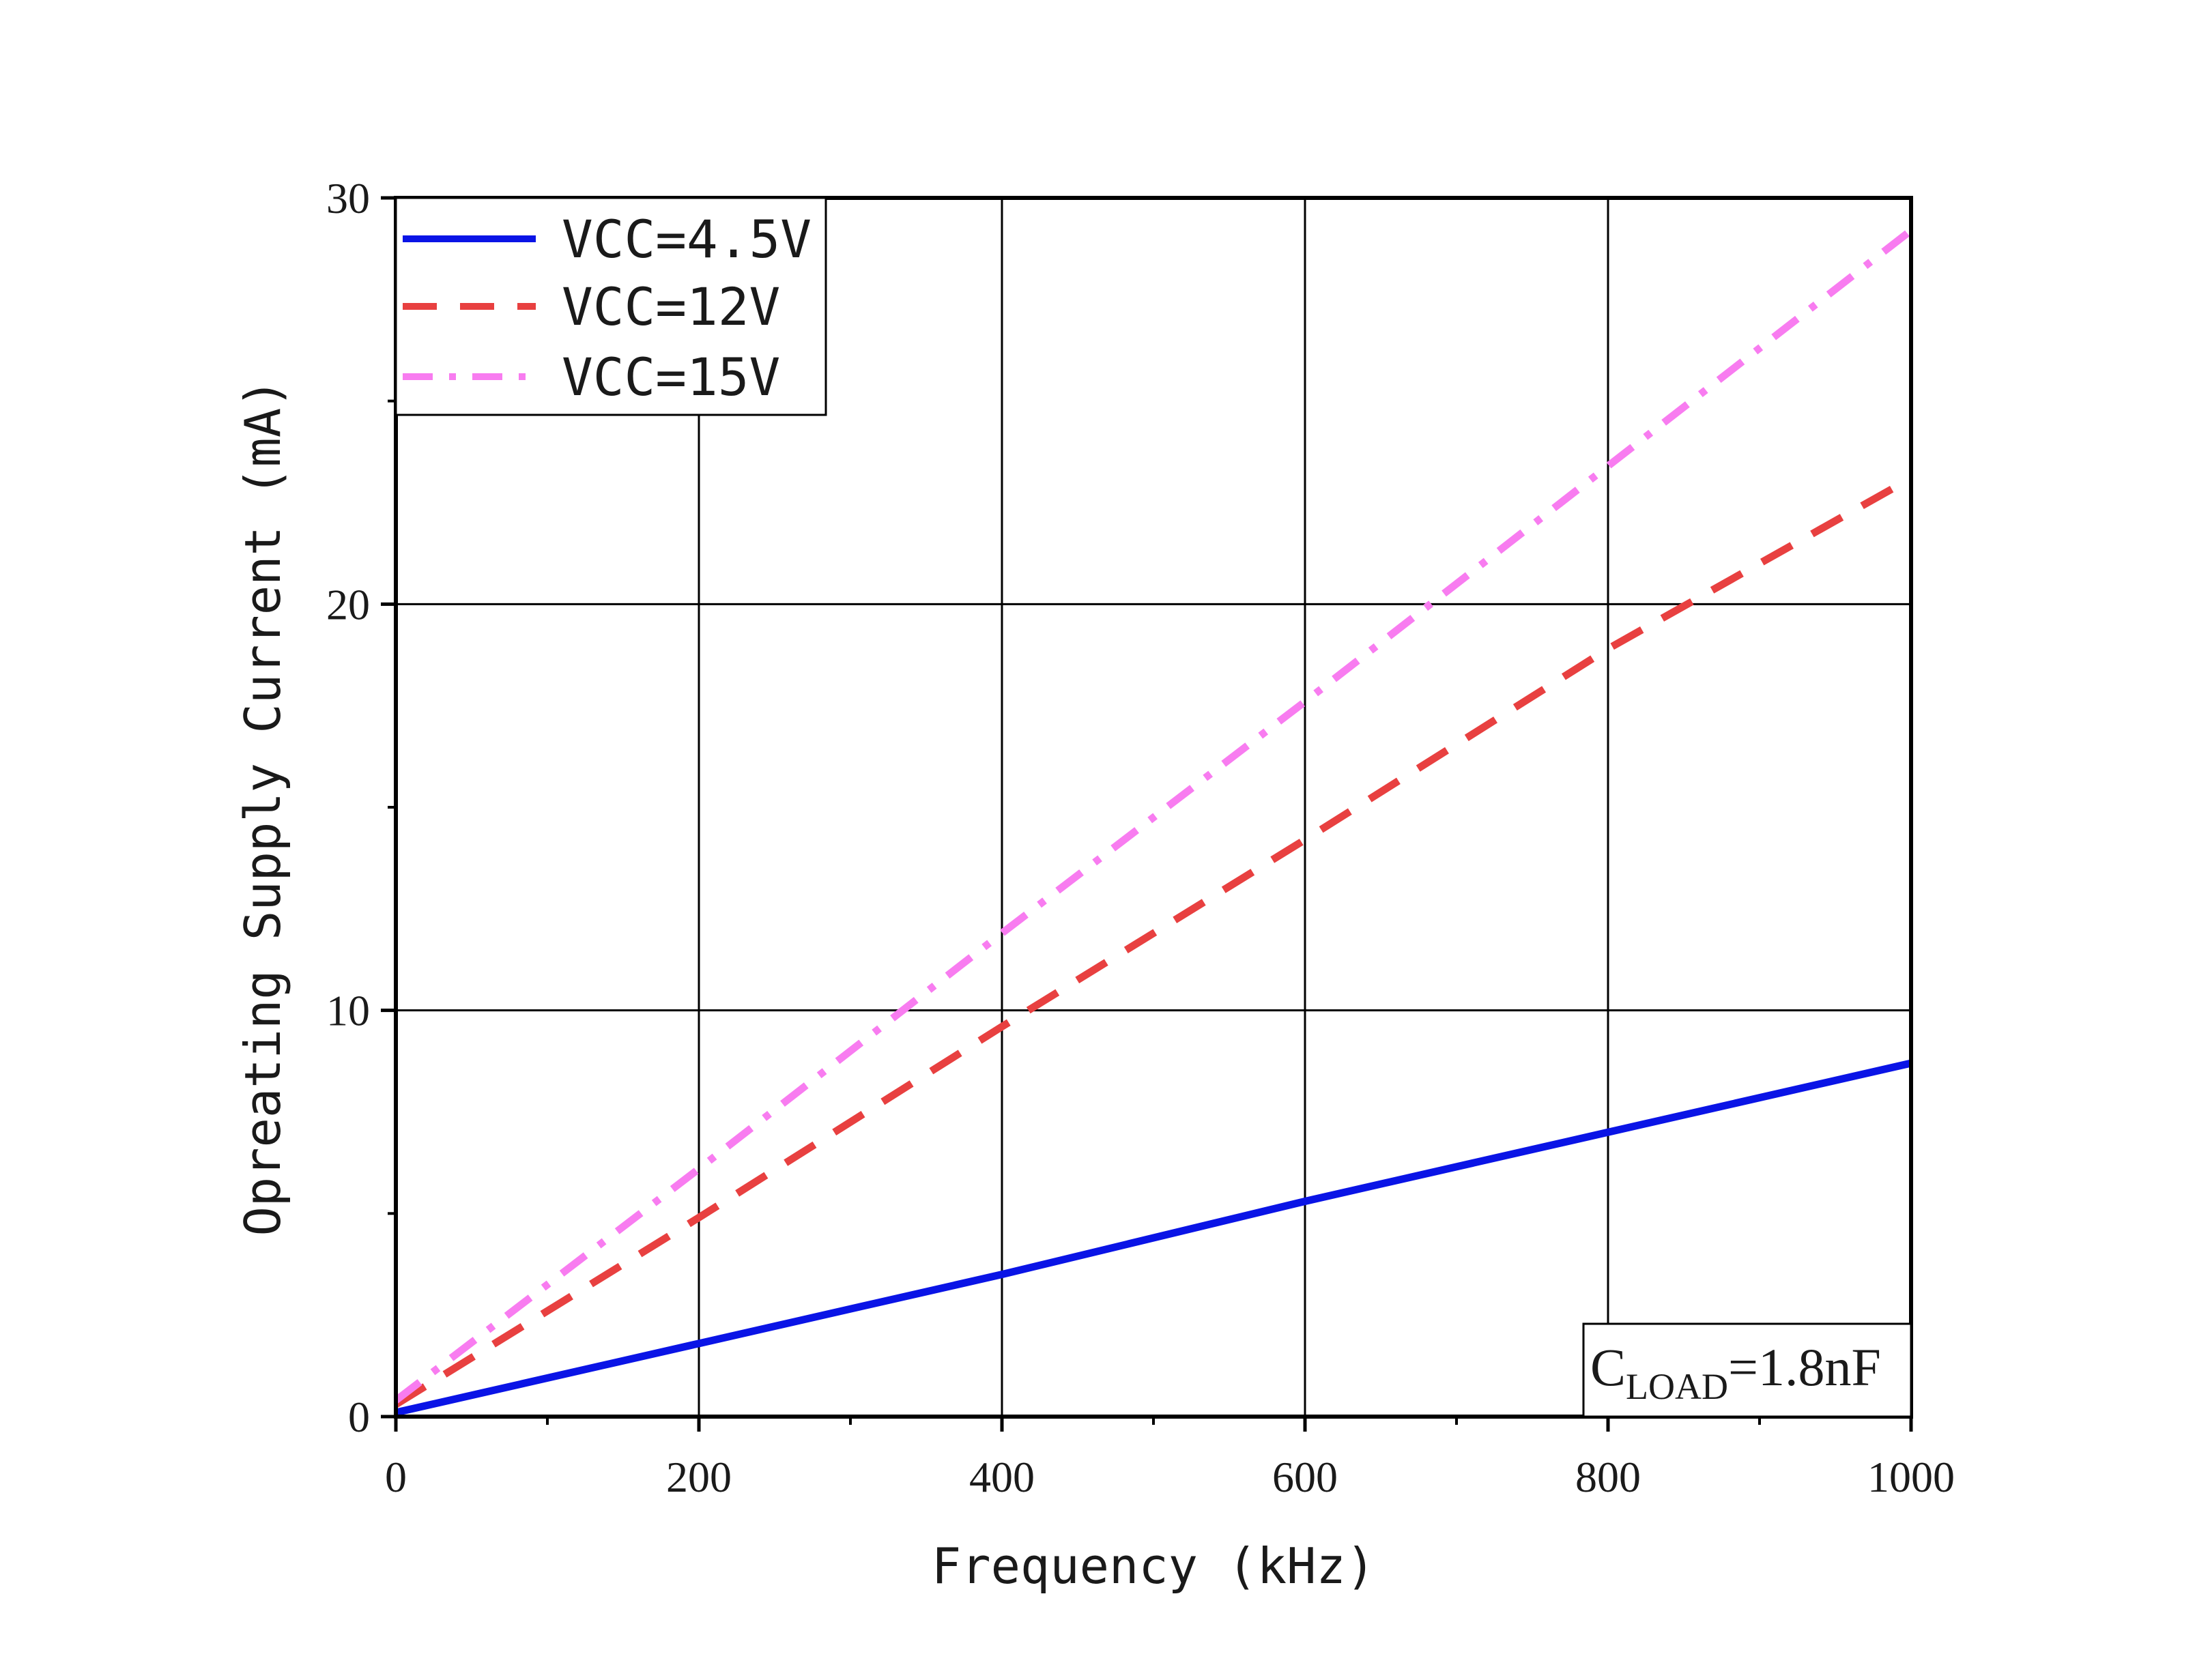 This screenshot has height=1680, width=2195. Describe the element at coordinates (1911, 1477) in the screenshot. I see `x-tick-label-1000: 1000` at that location.